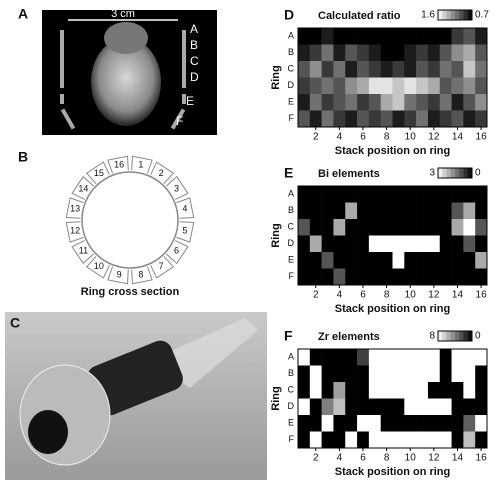 This screenshot has height=484, width=500. What do you see at coordinates (194, 45) in the screenshot?
I see `ring-label: B` at bounding box center [194, 45].